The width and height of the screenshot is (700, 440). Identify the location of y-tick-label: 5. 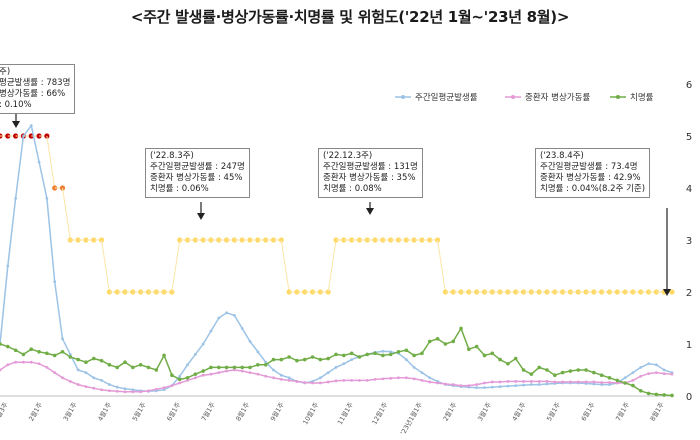
(689, 137).